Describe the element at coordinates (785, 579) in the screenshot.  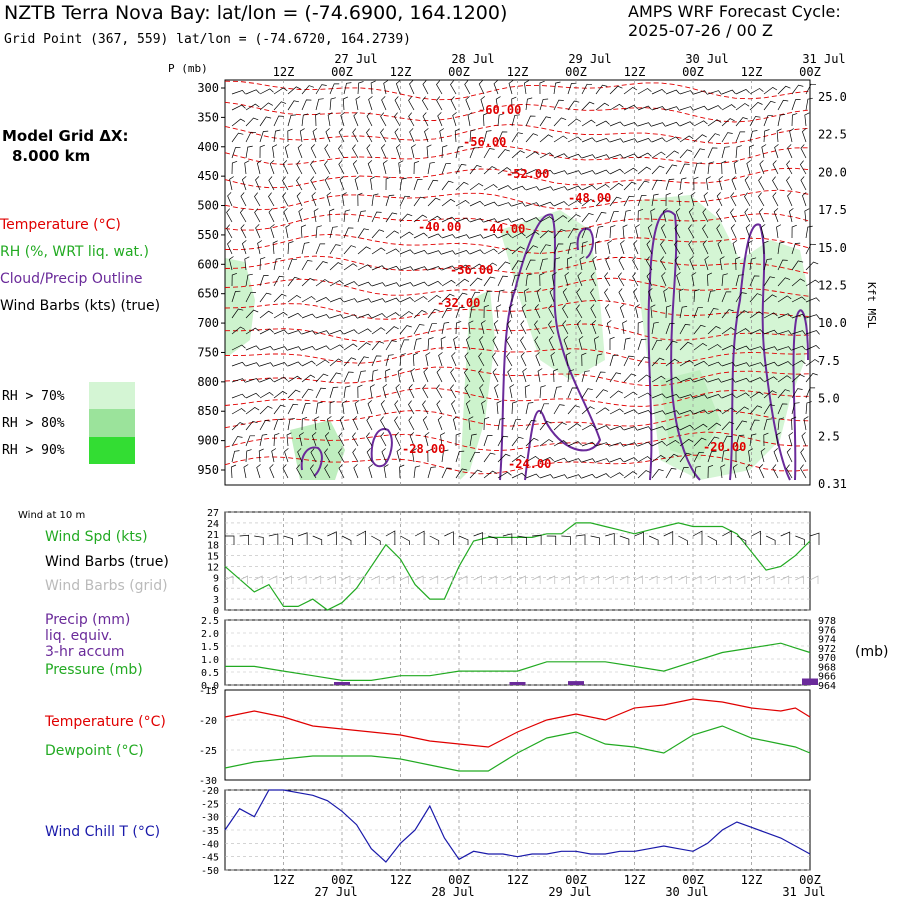
I see `wind-barb-10m-grid` at that location.